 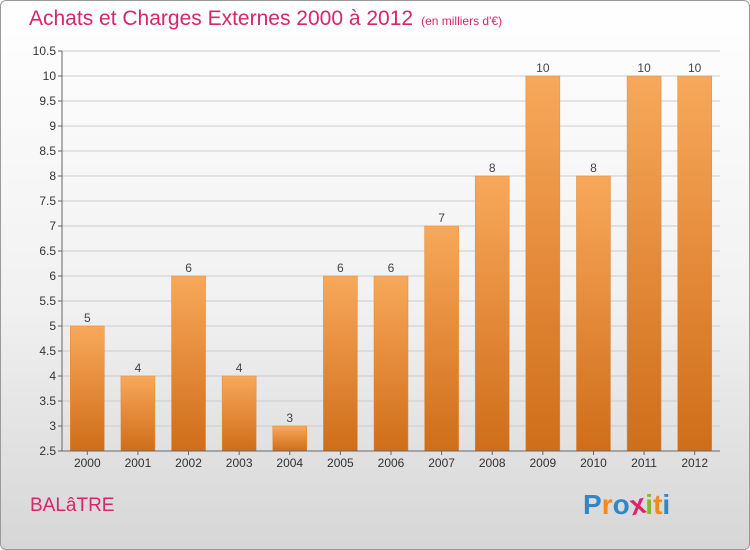 I want to click on x-tick-label: 2001, so click(x=138, y=463).